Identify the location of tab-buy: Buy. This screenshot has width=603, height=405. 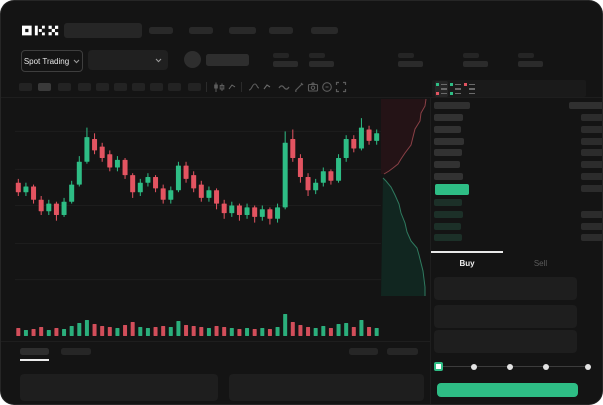
(467, 263).